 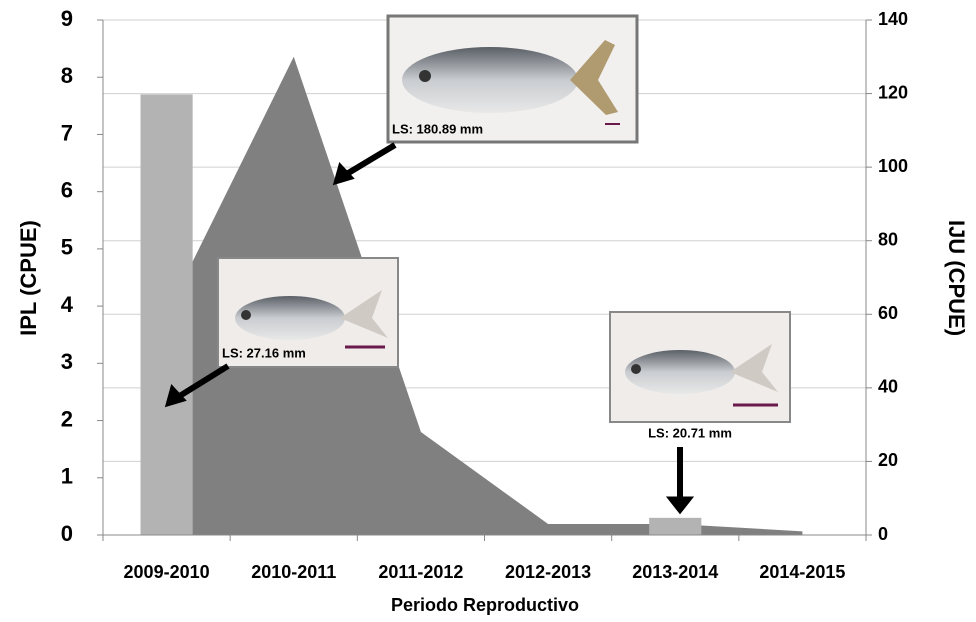 What do you see at coordinates (67, 533) in the screenshot?
I see `y-tick-label: 0` at bounding box center [67, 533].